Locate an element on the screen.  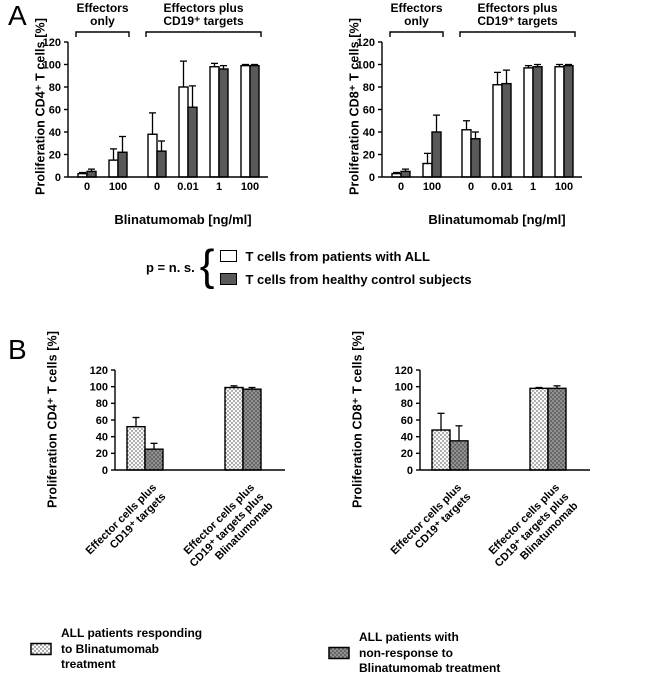
group-header: Effectors plus CD19⁺ targets is located at coordinates (203, 14).